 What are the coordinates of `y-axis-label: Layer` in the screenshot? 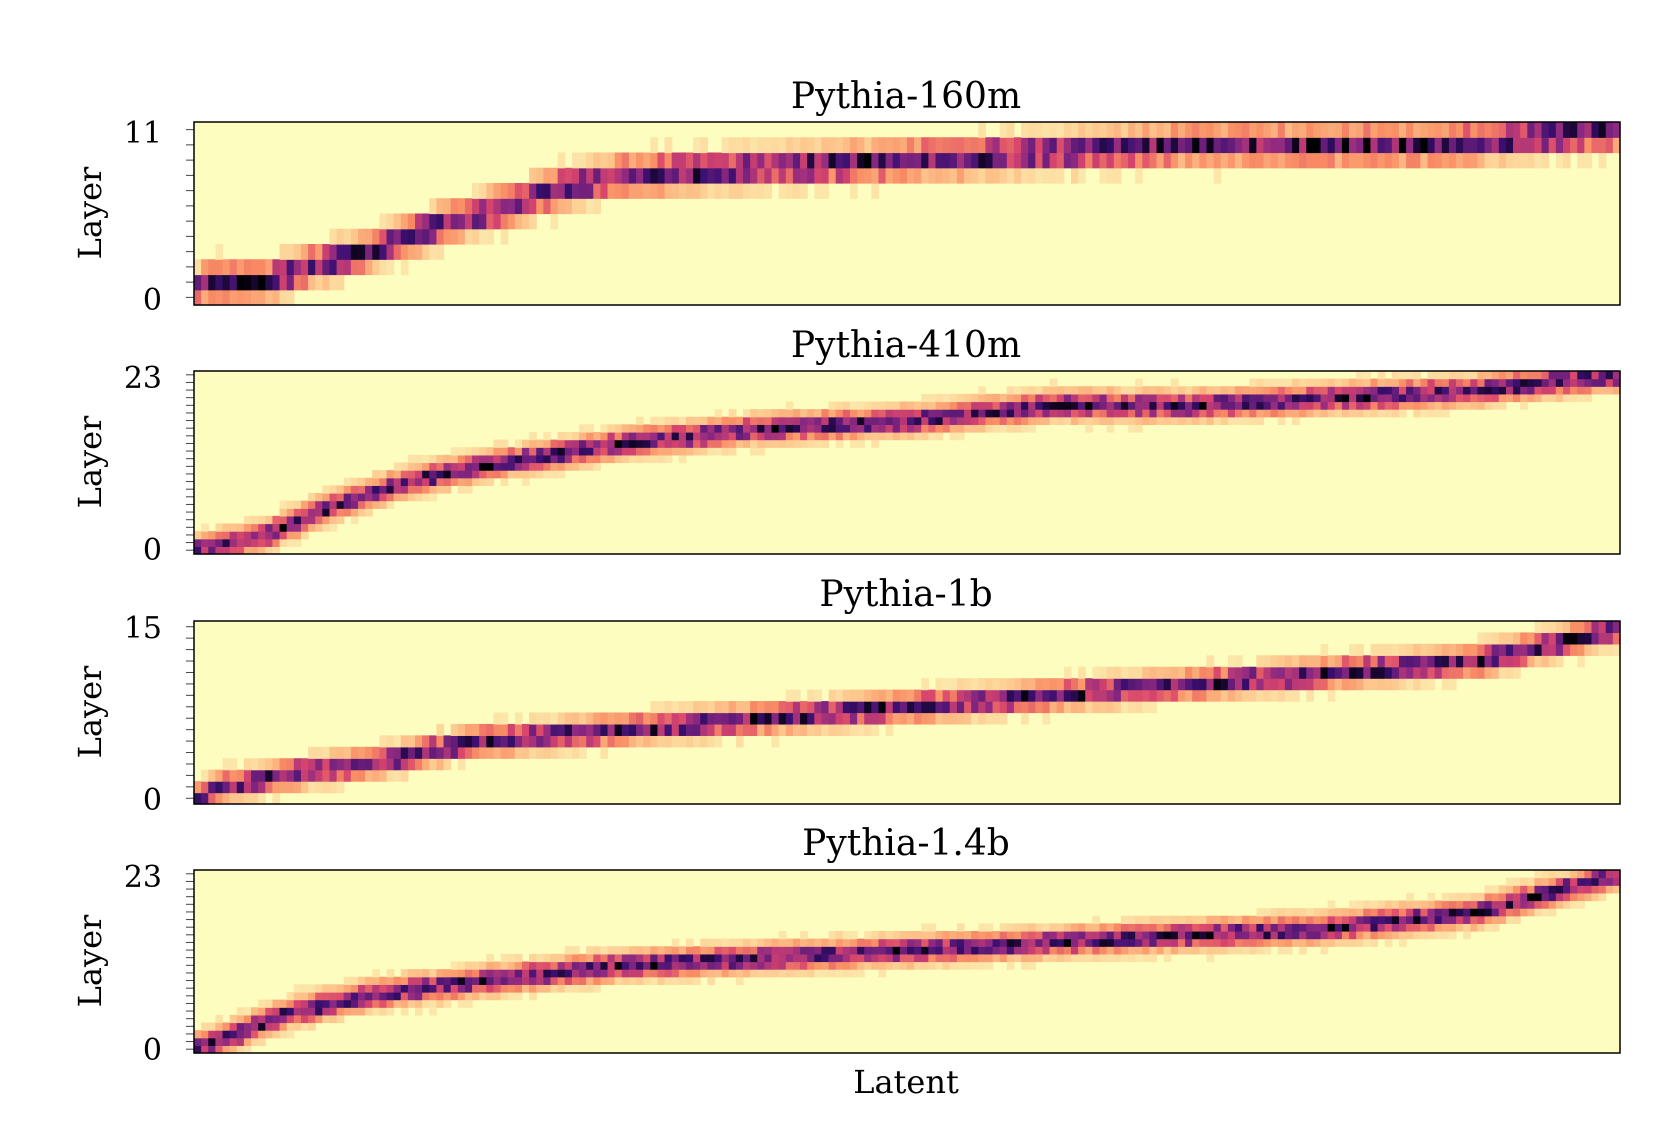 It's located at (90, 212).